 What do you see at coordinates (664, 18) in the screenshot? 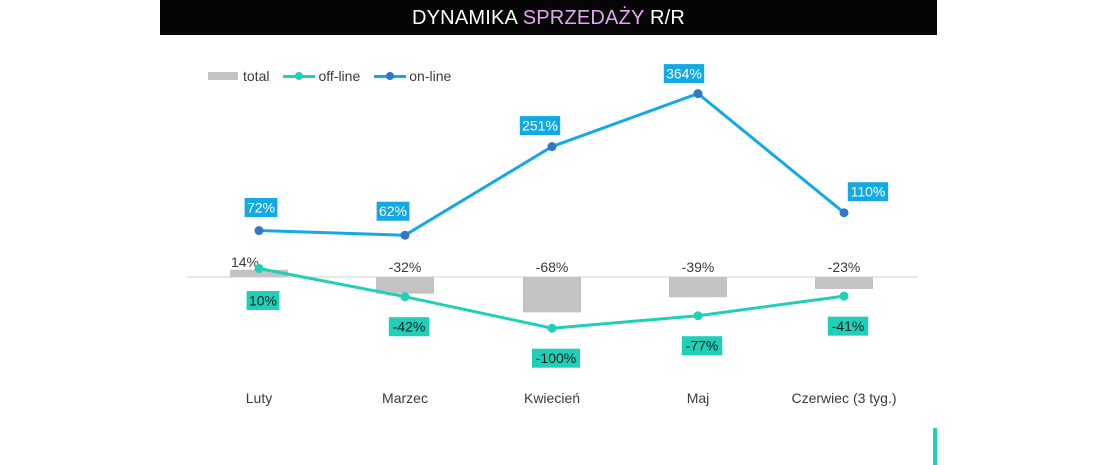
I see `chart-title-part3: R/R` at bounding box center [664, 18].